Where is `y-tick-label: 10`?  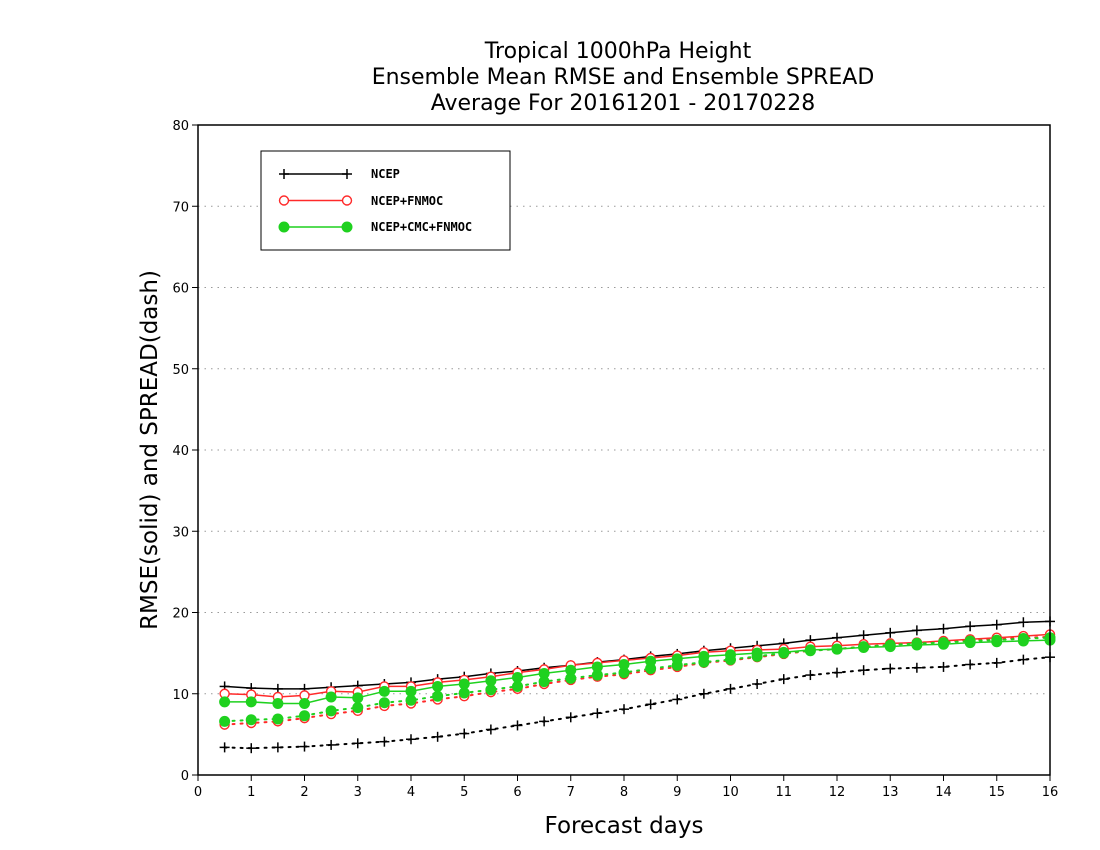 y-tick-label: 10 is located at coordinates (180, 695).